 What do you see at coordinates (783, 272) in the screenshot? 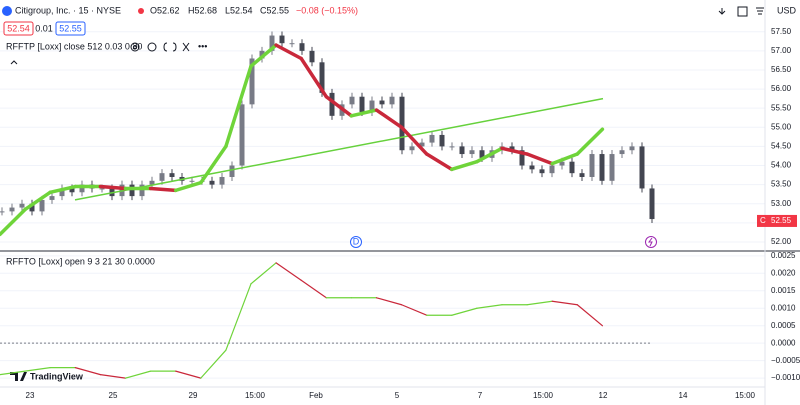
I see `osc-tick-label: 0.0020` at bounding box center [783, 272].